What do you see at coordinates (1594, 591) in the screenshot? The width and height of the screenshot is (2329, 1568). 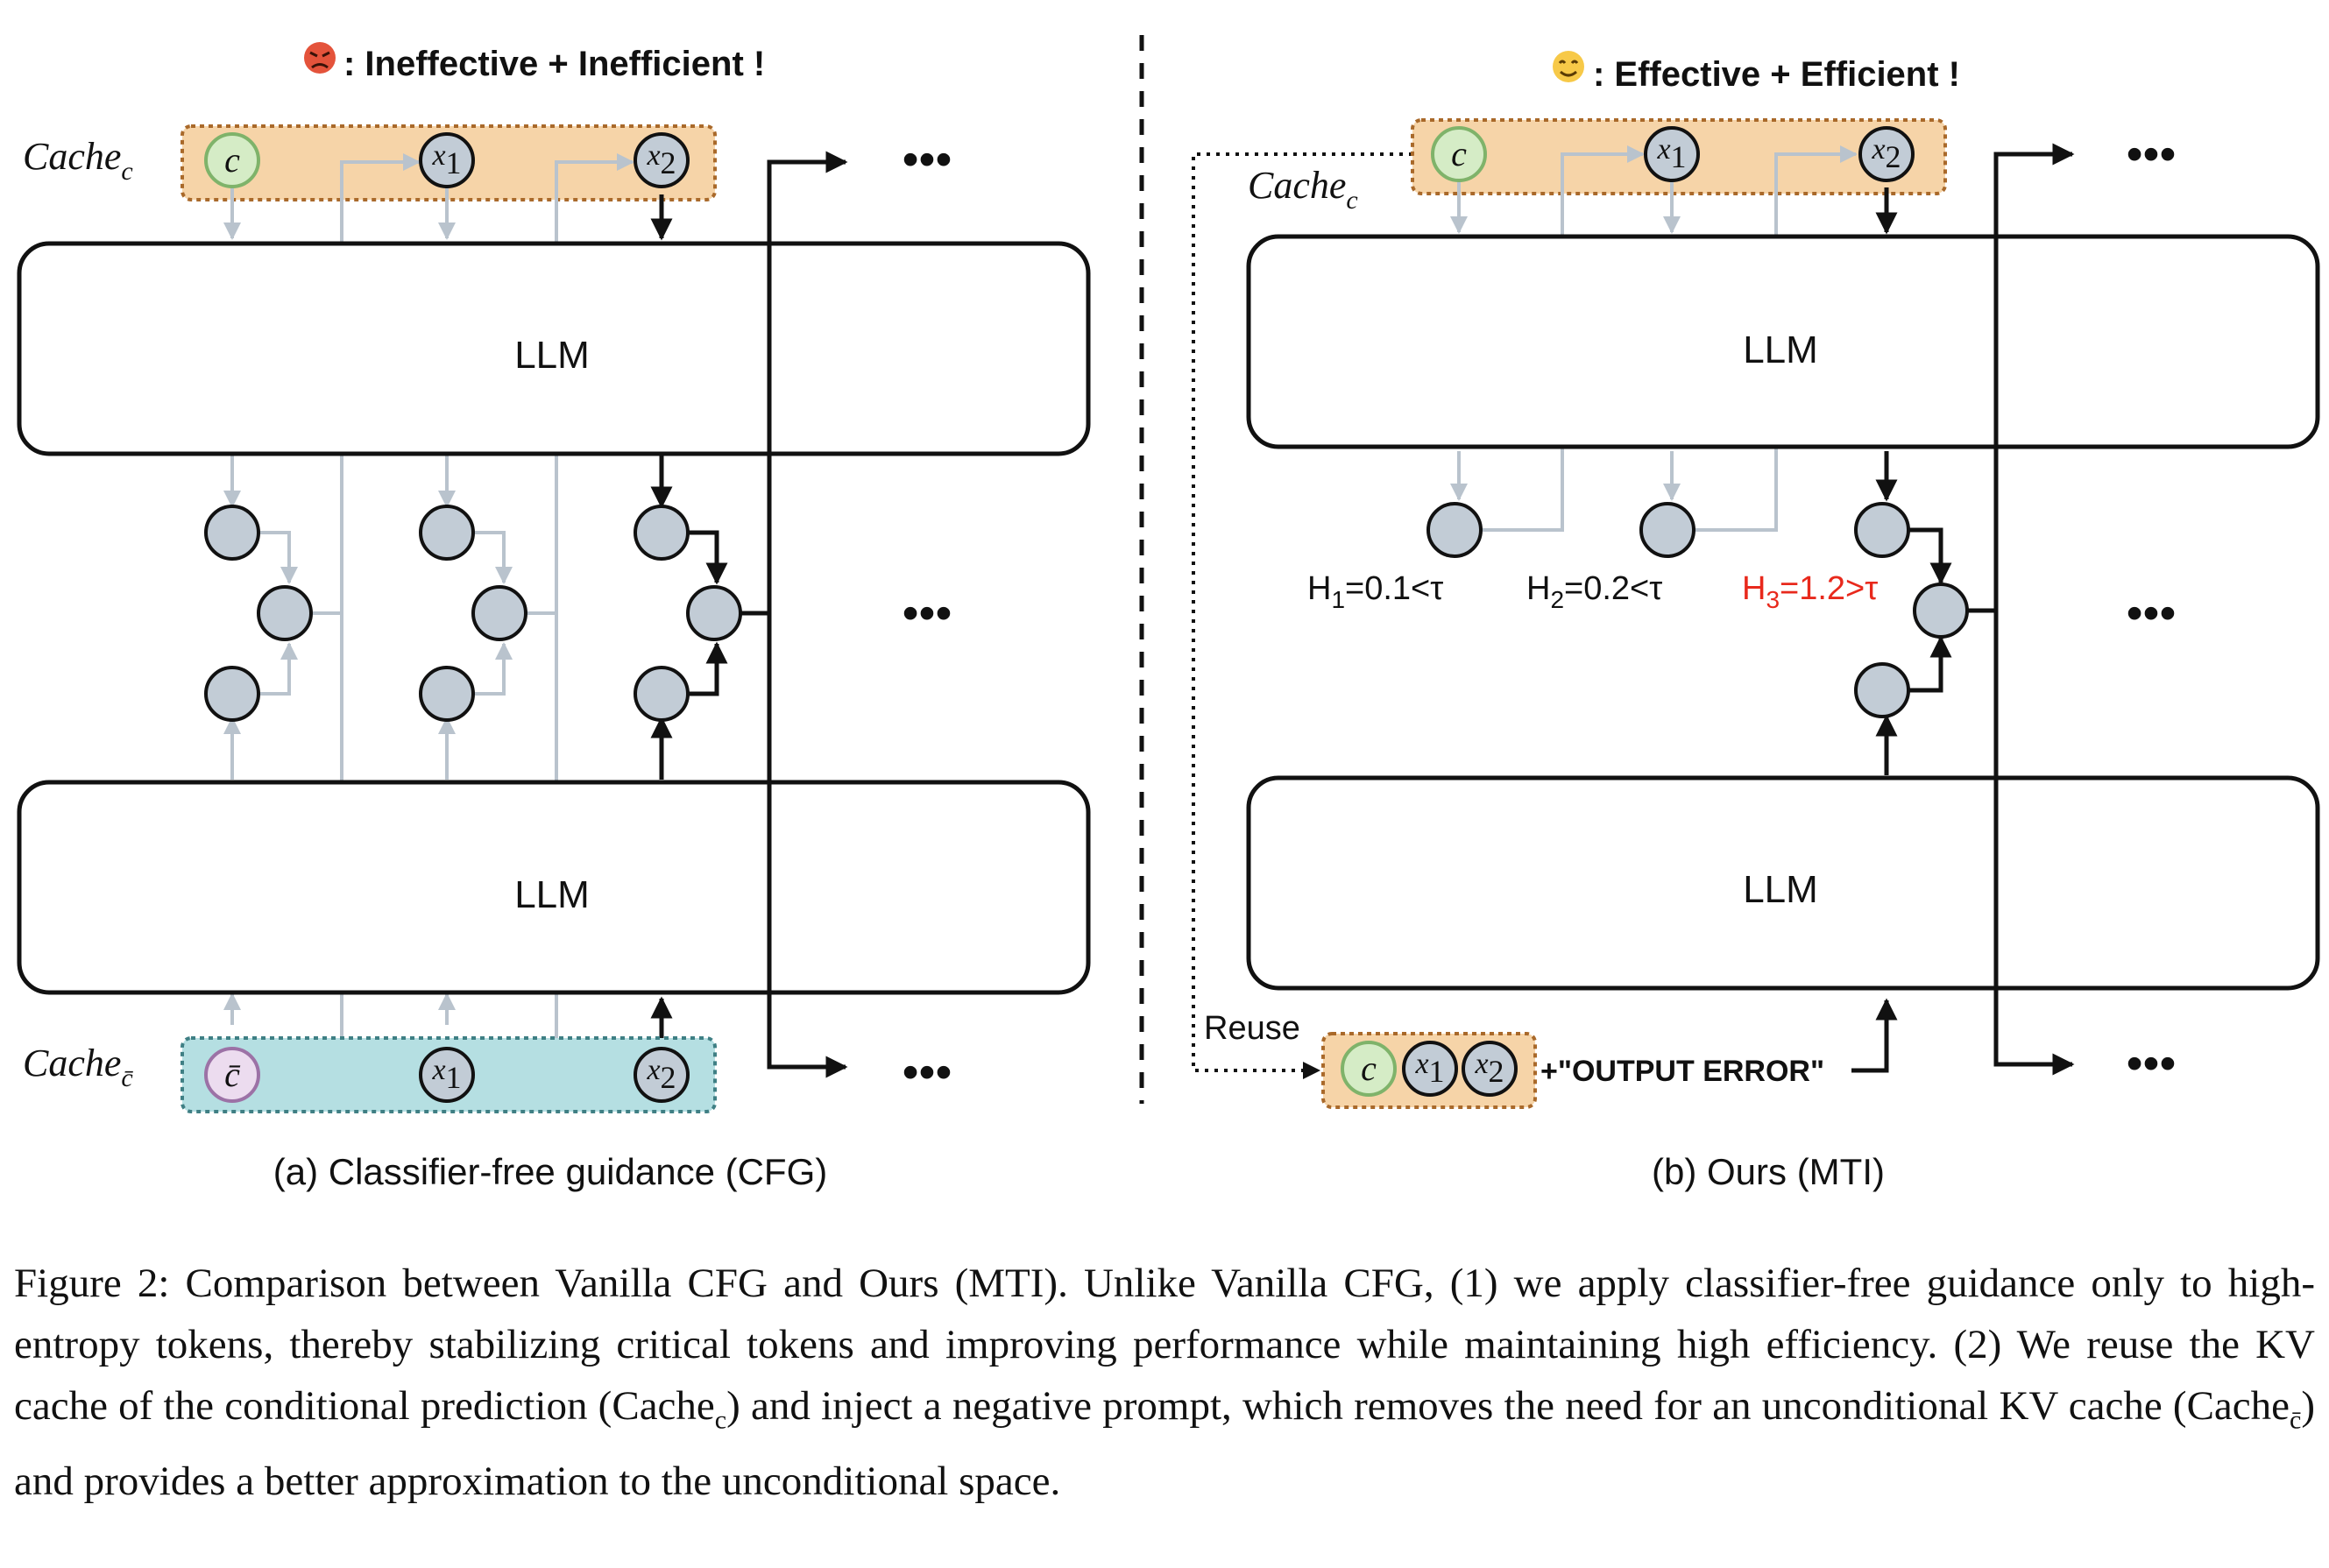 I see `entropy-label-2: H2=0.2<τ` at bounding box center [1594, 591].